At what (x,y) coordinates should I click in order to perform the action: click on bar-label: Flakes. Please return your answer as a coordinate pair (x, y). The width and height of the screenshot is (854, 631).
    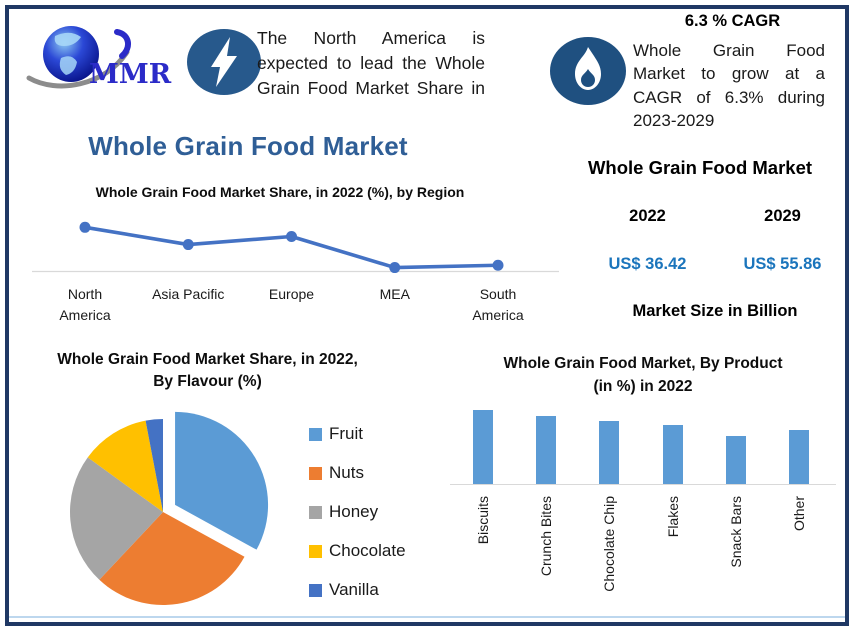
    Looking at the image, I should click on (672, 517).